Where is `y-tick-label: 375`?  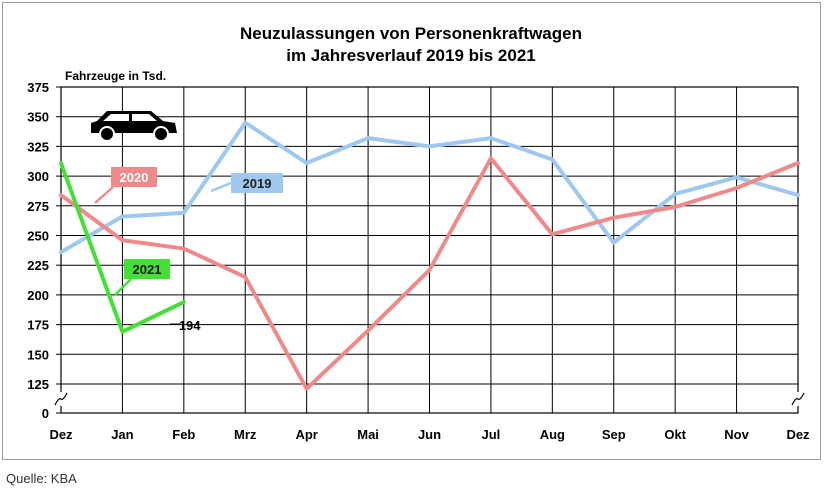 y-tick-label: 375 is located at coordinates (38, 87).